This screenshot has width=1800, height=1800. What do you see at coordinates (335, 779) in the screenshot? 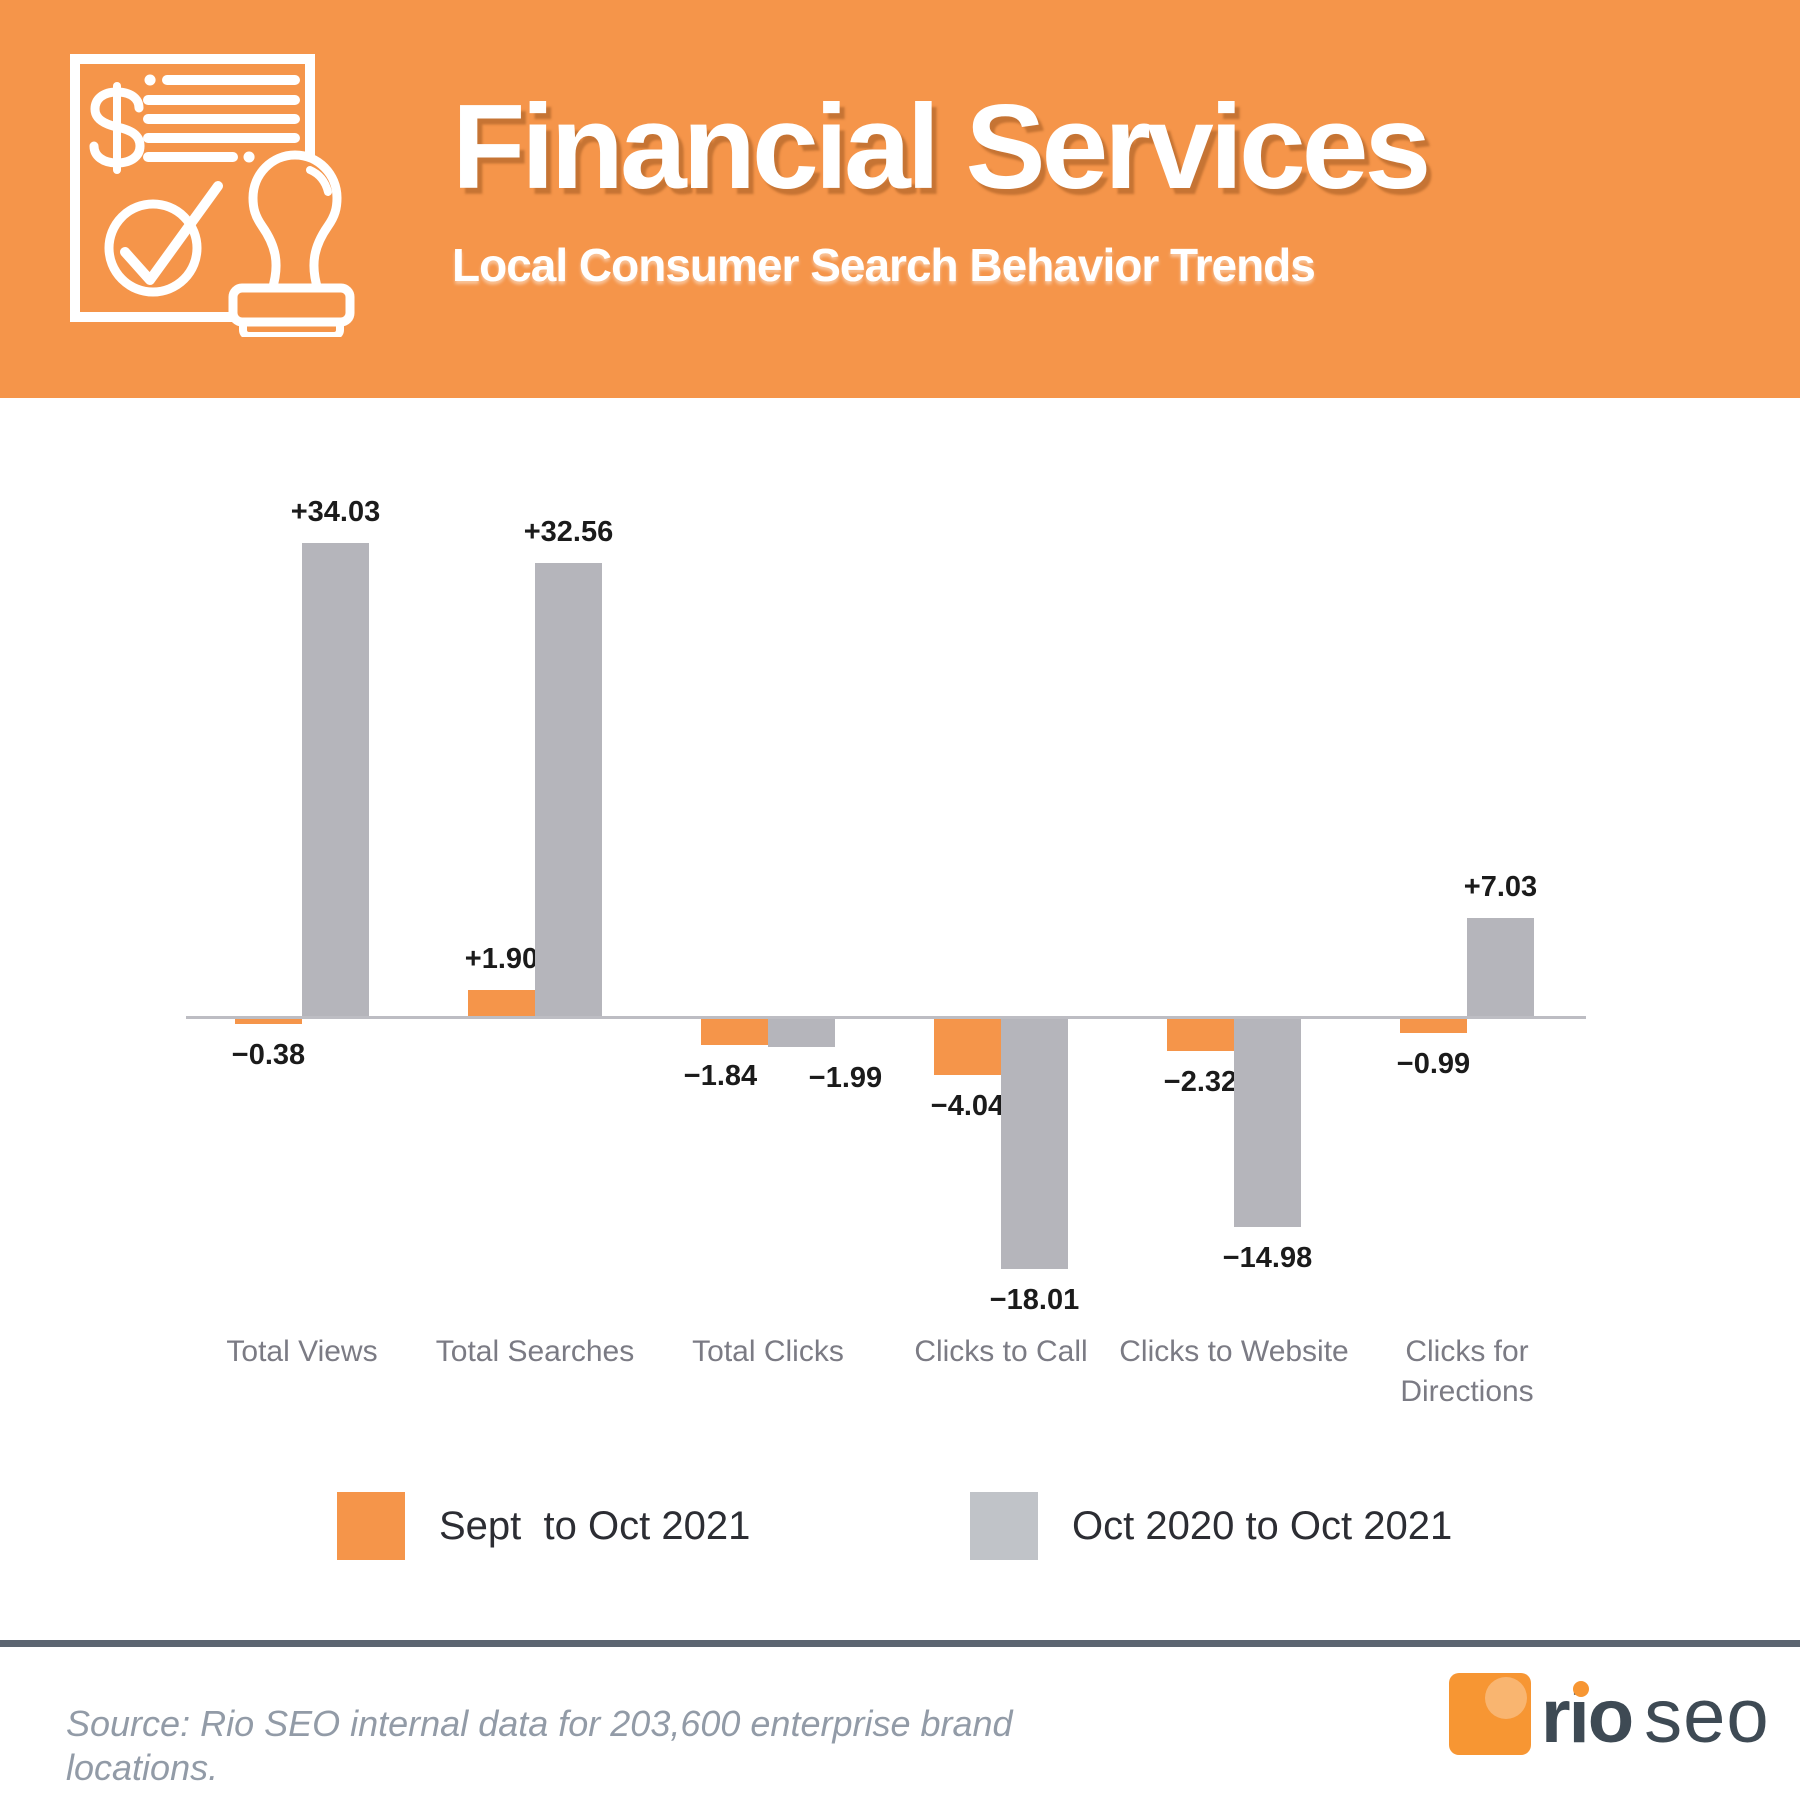
I see `bar-oct-2020-to-oct-2021-total-views` at bounding box center [335, 779].